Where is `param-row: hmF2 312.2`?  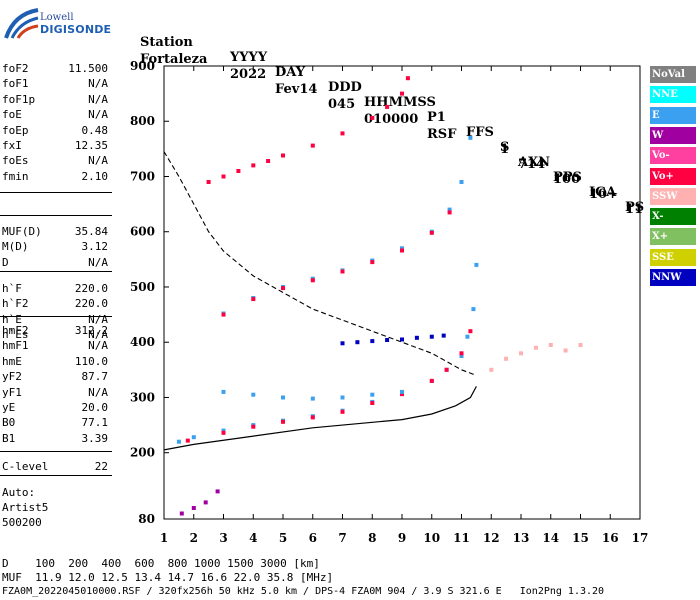
param-row: hmF2 312.2 is located at coordinates (55, 330).